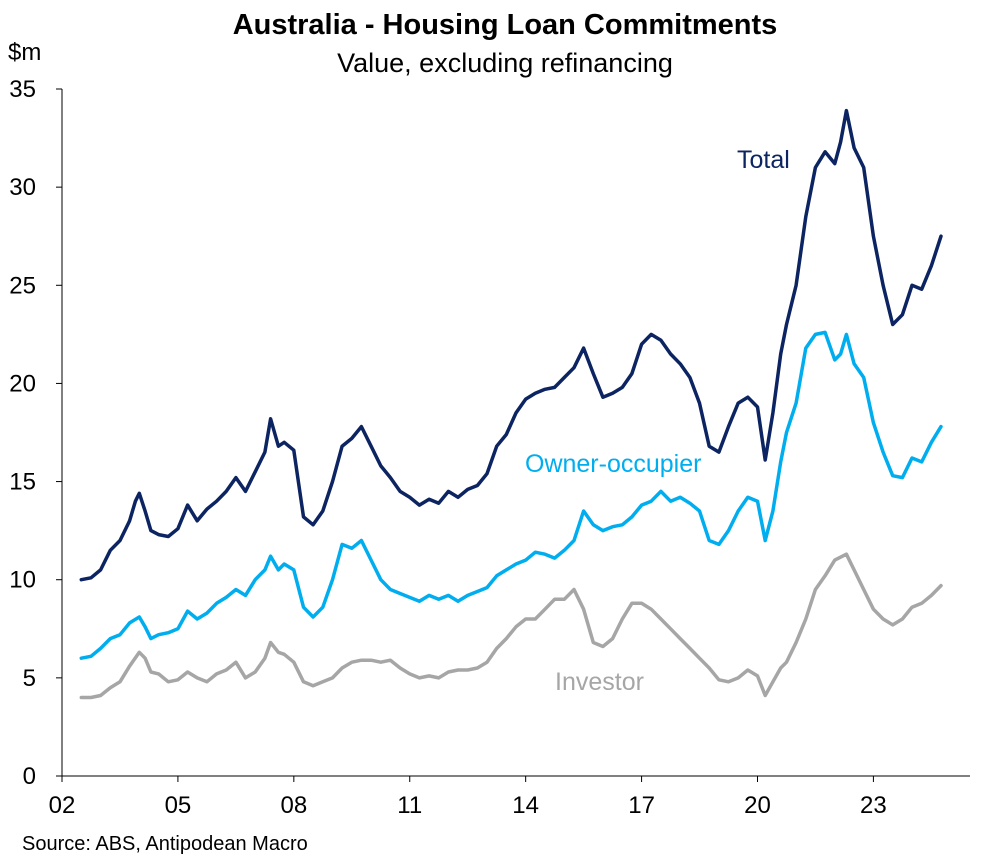 The image size is (1000, 857). Describe the element at coordinates (178, 805) in the screenshot. I see `x-tick-label: 05` at that location.